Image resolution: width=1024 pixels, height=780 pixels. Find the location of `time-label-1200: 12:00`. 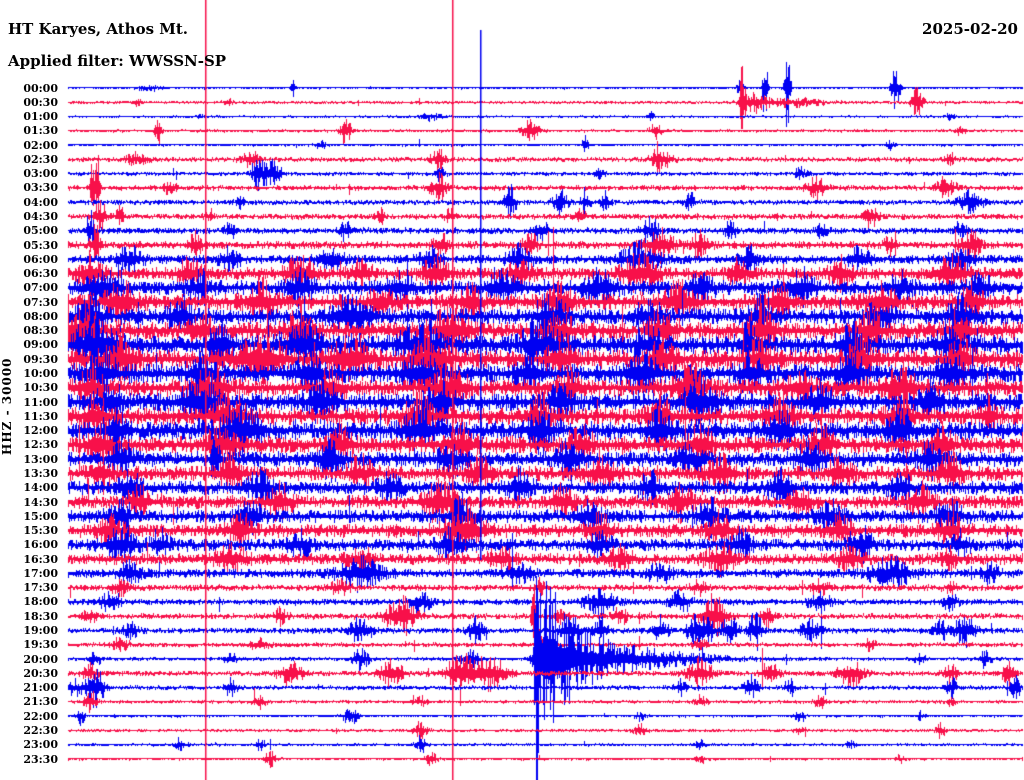

time-label-1200: 12:00 is located at coordinates (40, 430).